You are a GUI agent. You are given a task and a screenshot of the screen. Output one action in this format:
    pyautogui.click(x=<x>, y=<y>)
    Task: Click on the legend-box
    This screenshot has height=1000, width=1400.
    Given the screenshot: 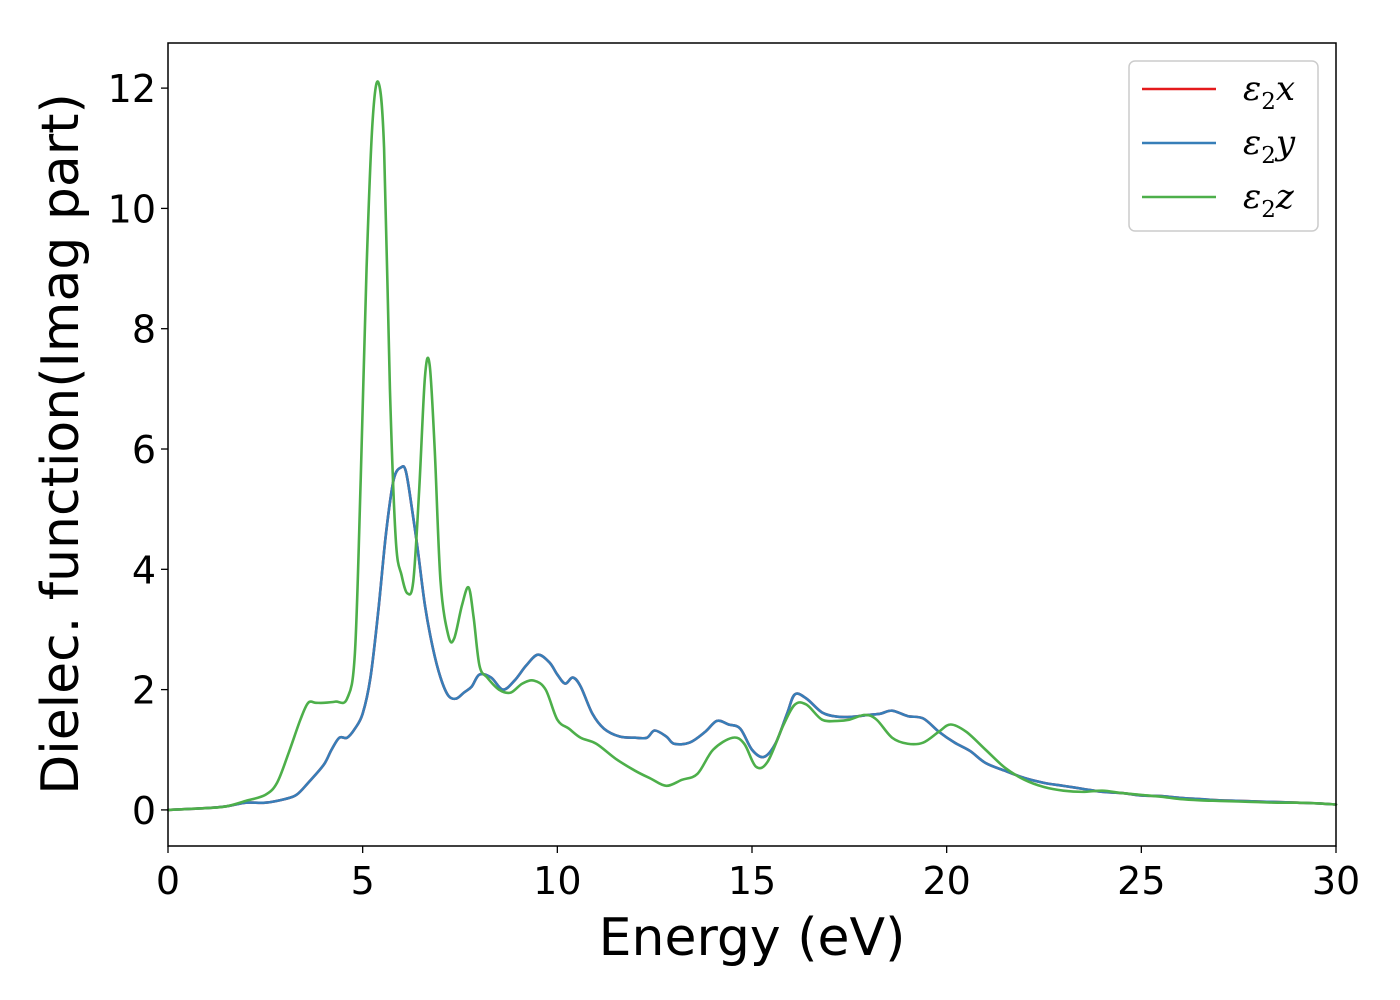 What is the action you would take?
    pyautogui.click(x=1223, y=146)
    